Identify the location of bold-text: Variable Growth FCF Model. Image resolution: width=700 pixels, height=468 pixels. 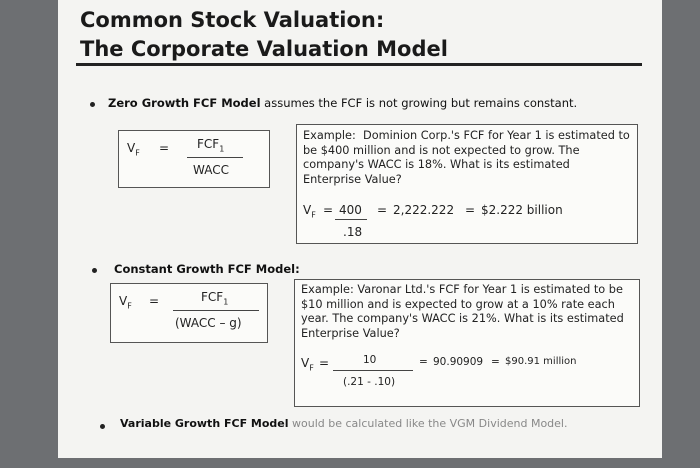
(204, 423).